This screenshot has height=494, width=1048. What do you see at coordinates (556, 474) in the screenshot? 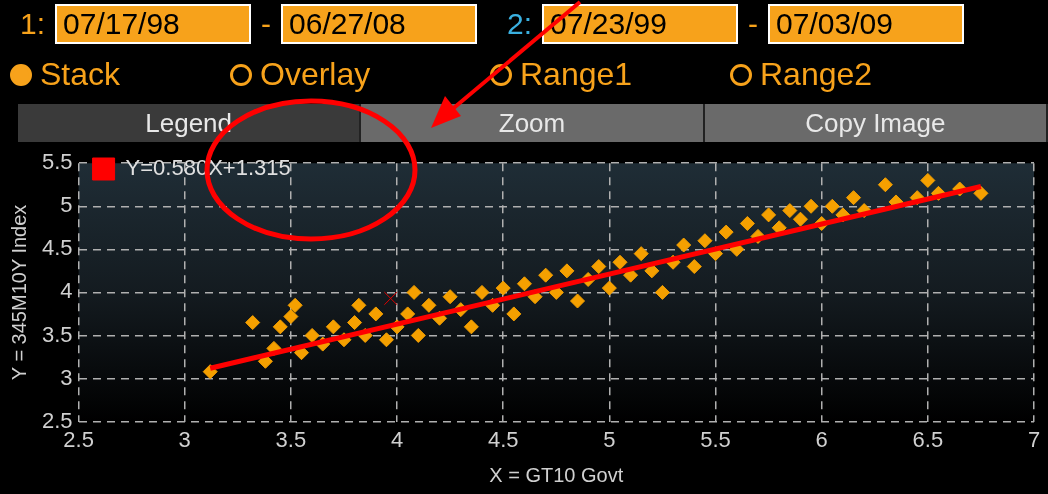
I see `x-axis-title: X = GT10 Govt` at bounding box center [556, 474].